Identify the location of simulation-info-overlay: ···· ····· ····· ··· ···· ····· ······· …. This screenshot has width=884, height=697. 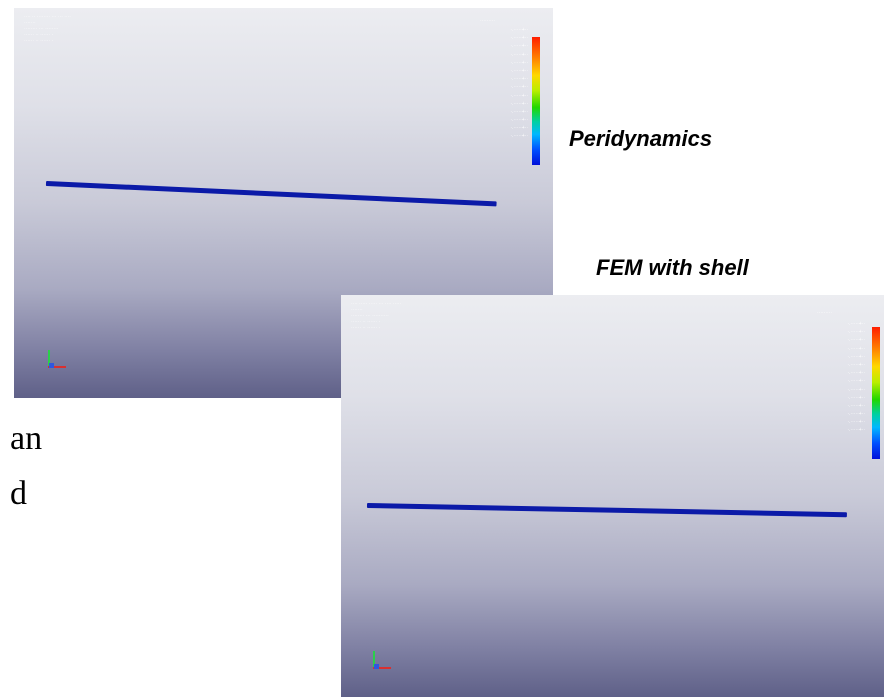
(376, 316).